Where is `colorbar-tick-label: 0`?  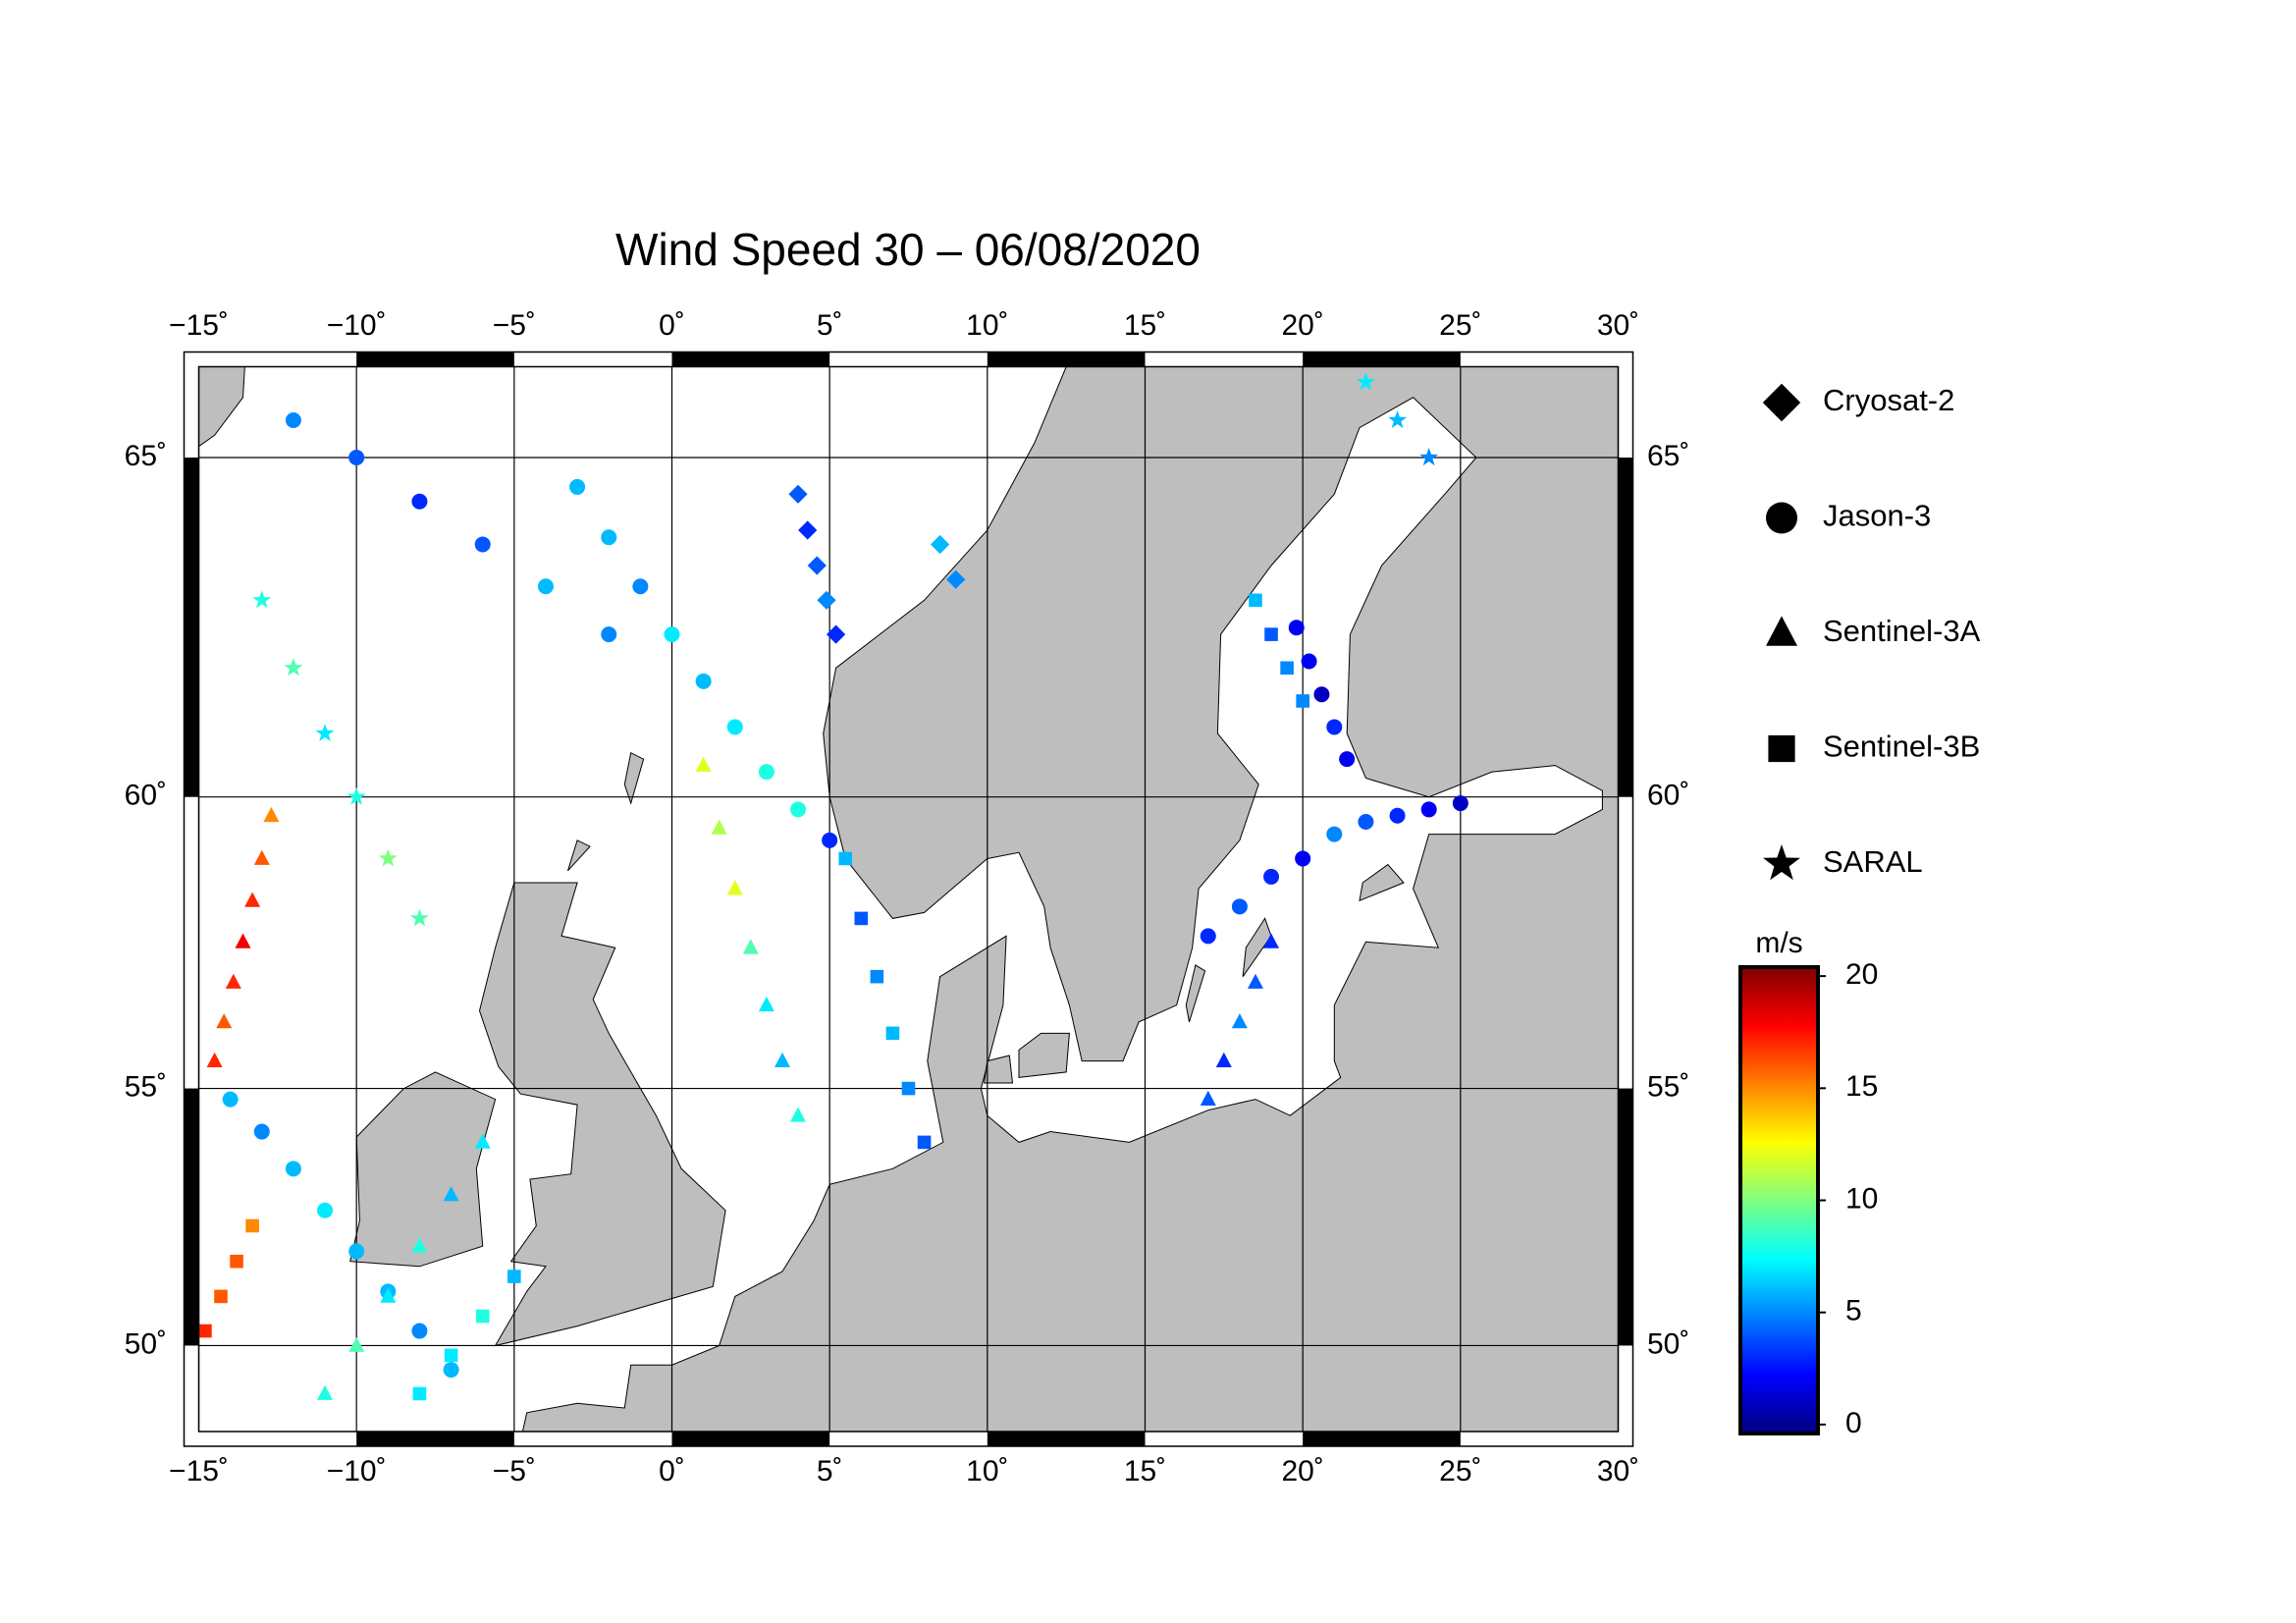 colorbar-tick-label: 0 is located at coordinates (1854, 1423).